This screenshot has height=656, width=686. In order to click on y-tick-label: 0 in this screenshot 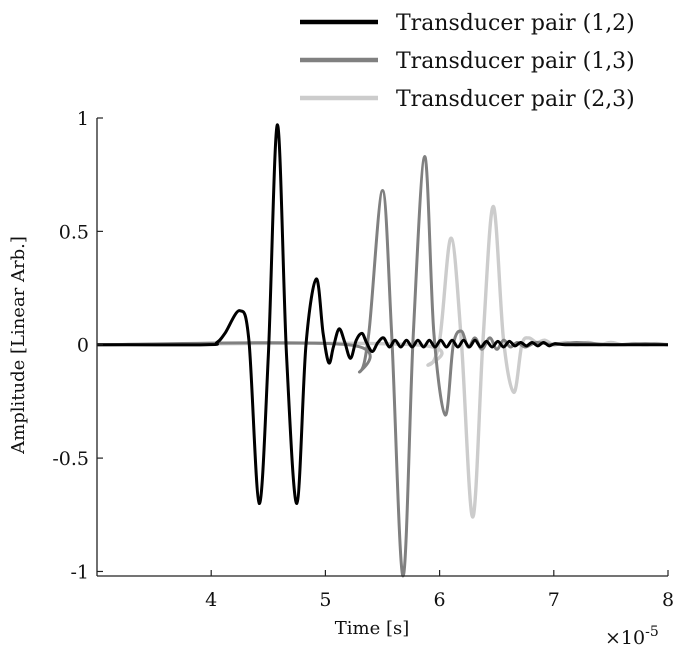, I will do `click(83, 346)`.